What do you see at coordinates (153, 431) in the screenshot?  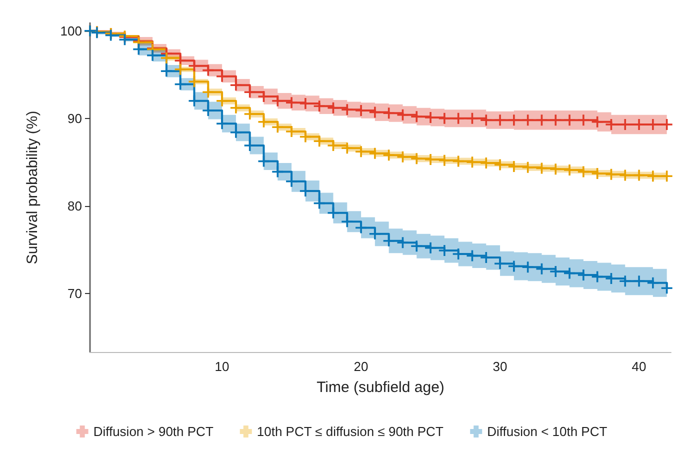 I see `legend-label: Diffusion > 90th PCT` at bounding box center [153, 431].